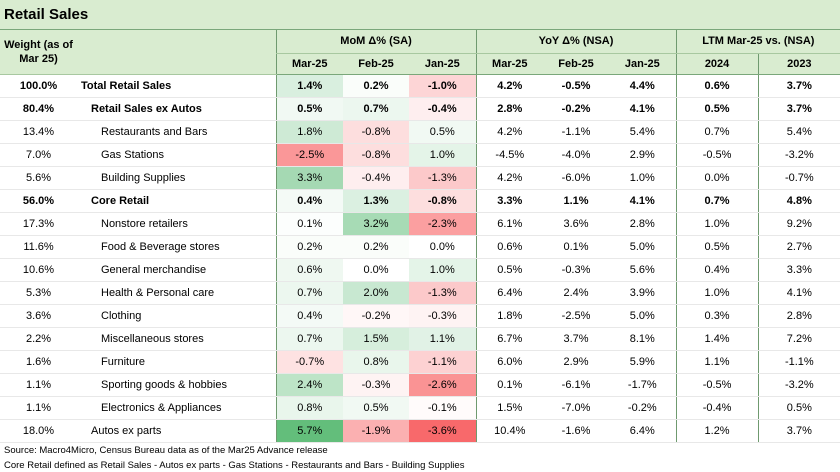 The height and width of the screenshot is (472, 840). Describe the element at coordinates (798, 293) in the screenshot. I see `ltm-value-cell: 4.1%` at that location.